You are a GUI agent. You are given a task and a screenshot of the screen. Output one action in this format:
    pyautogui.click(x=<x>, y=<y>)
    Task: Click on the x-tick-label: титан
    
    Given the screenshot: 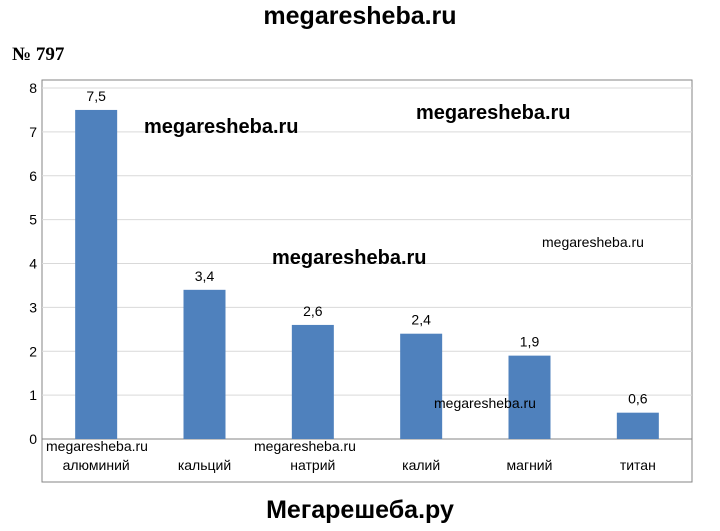 What is the action you would take?
    pyautogui.click(x=638, y=465)
    